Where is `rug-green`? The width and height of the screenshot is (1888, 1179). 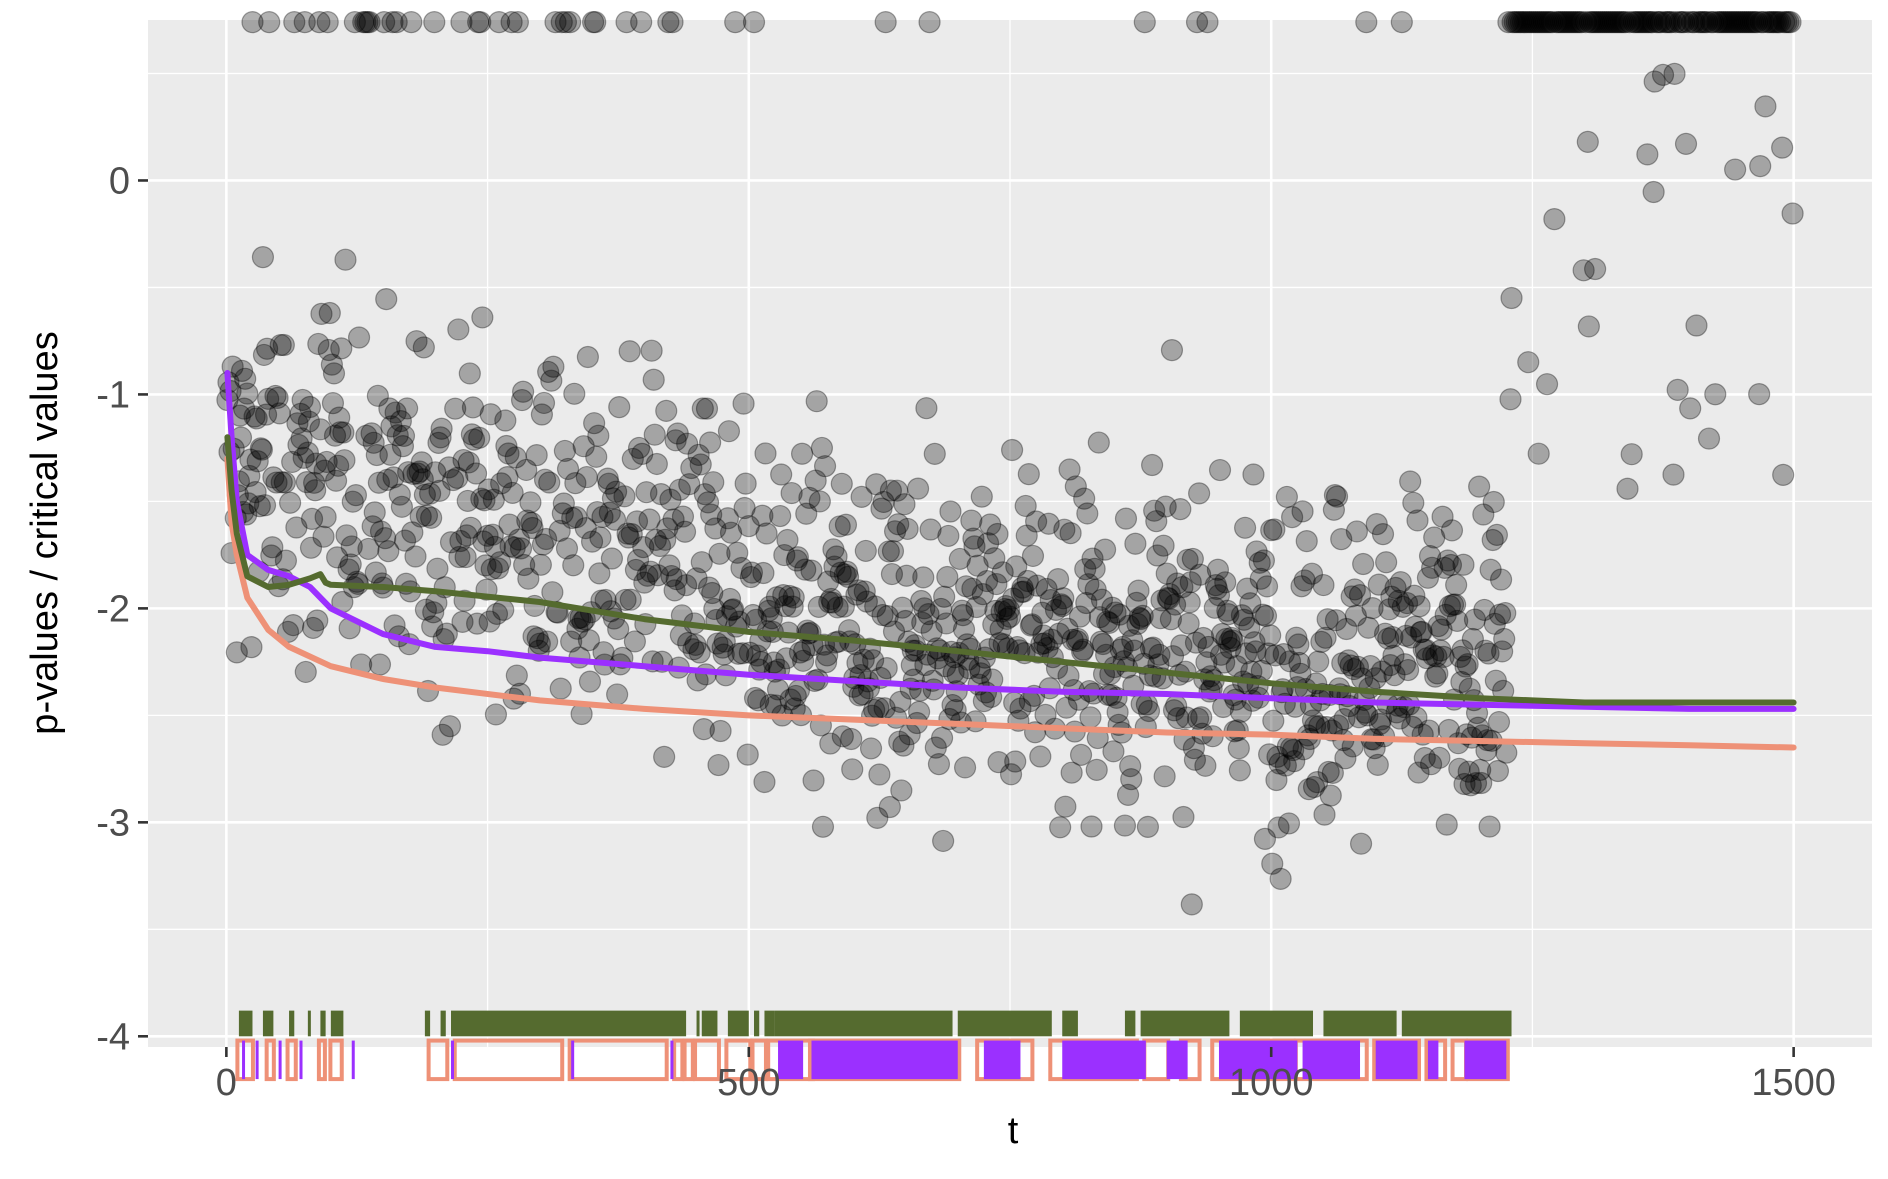
rug-green is located at coordinates (698, 1023).